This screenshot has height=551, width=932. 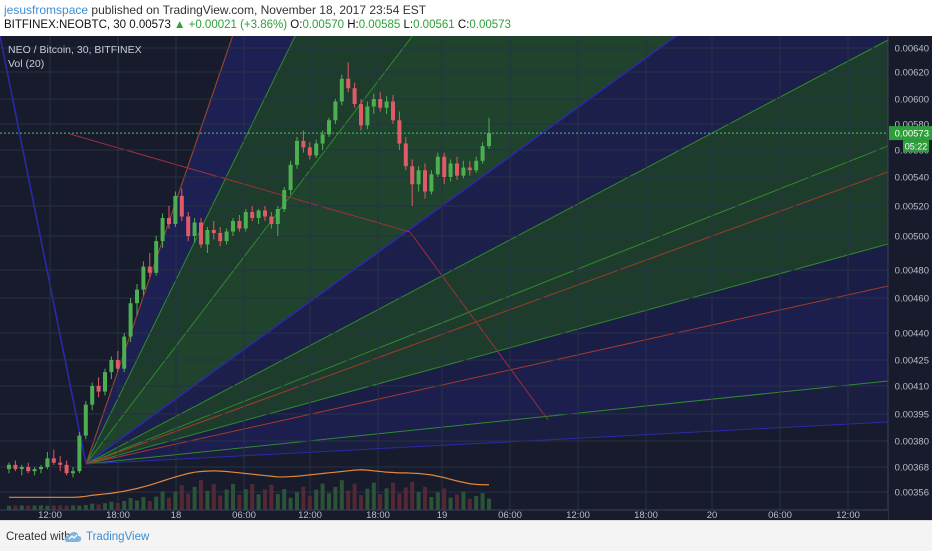 I want to click on legend-title: NEO / Bitcoin, 30, BITFINEX, so click(x=75, y=50).